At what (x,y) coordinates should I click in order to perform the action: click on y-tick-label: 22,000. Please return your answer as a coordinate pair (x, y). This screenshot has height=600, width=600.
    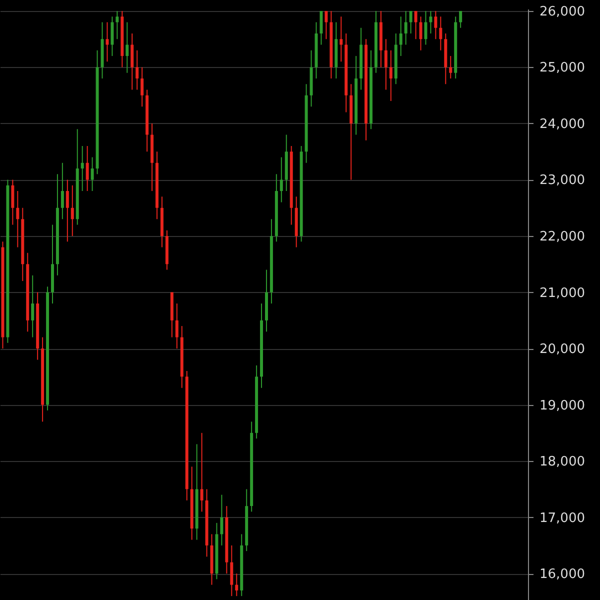
    Looking at the image, I should click on (562, 237).